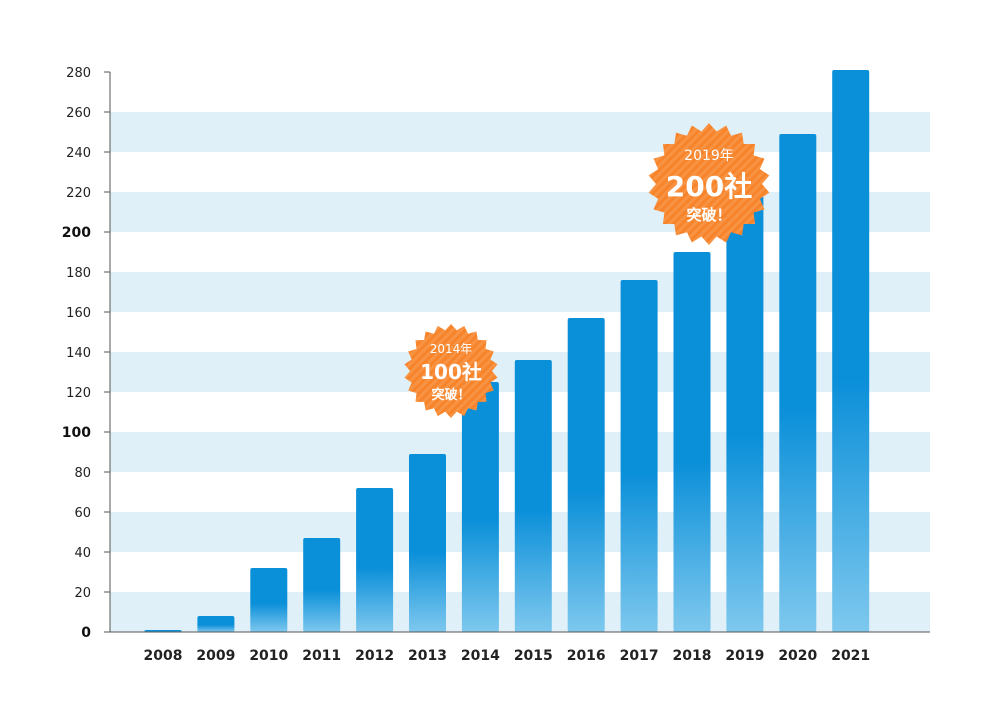  Describe the element at coordinates (78, 393) in the screenshot. I see `y-tick-label: 120` at that location.